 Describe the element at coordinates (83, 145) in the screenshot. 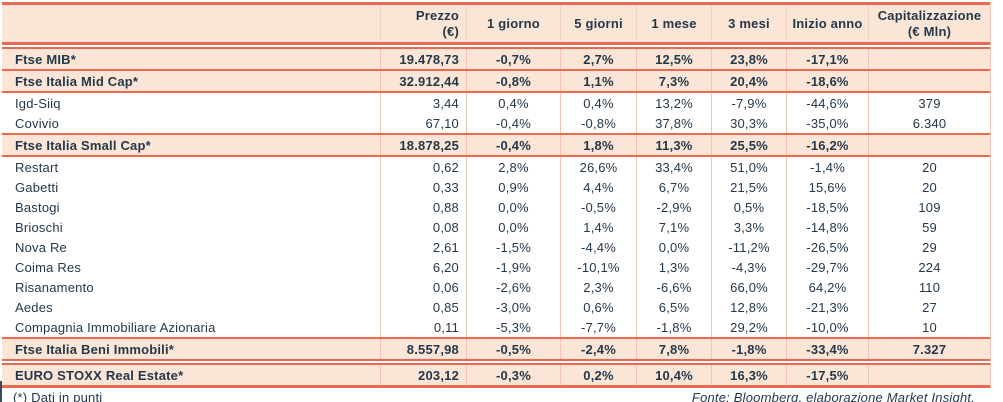

I see `row-label: Ftse Italia Small Cap*` at that location.